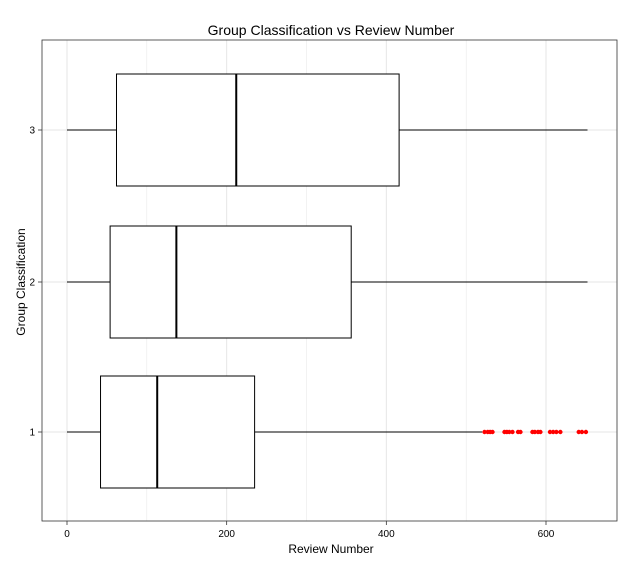 The height and width of the screenshot is (567, 637). I want to click on y-tick-label: 2, so click(32, 283).